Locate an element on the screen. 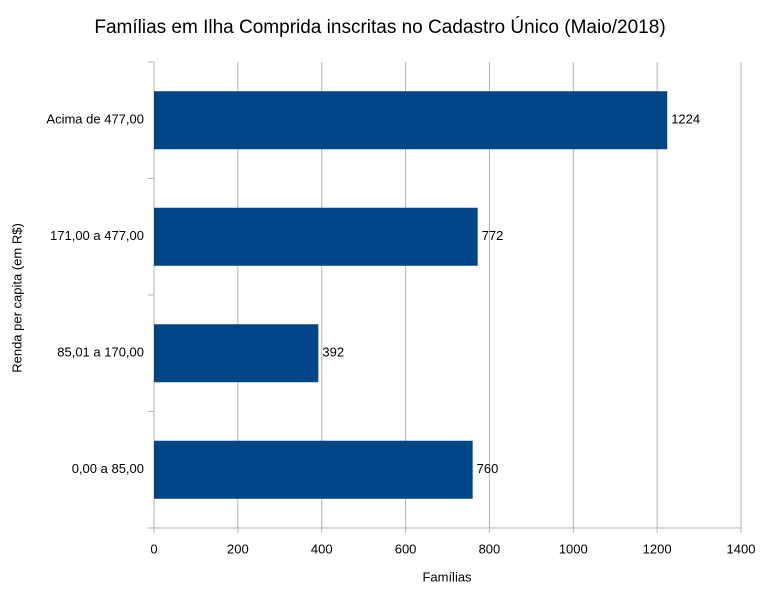 The image size is (768, 600). x-tick-label: 1400 is located at coordinates (741, 548).